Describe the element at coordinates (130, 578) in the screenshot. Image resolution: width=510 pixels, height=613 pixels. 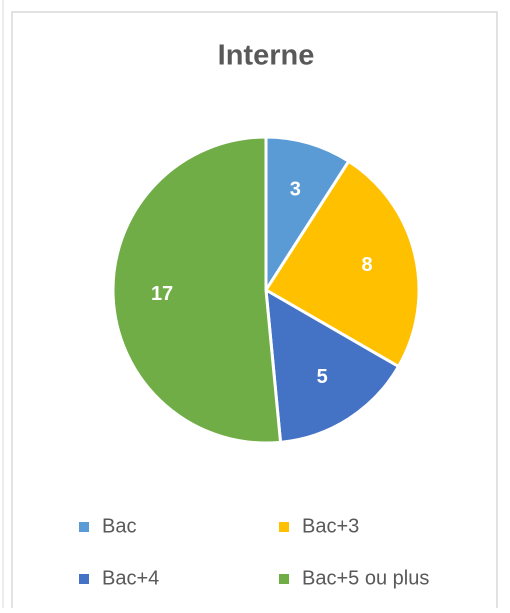
I see `legend-label: Bac+4` at that location.